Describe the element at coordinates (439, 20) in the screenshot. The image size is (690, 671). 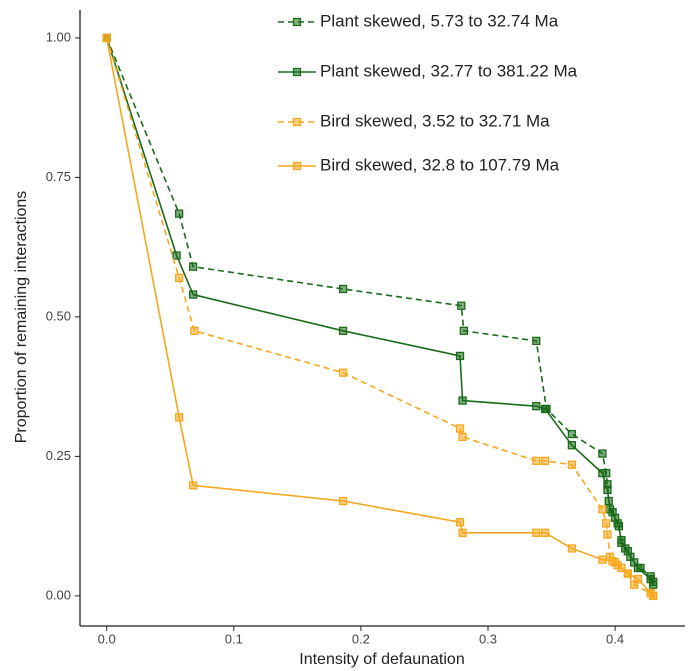
I see `legend-label: Plant skewed, 5.73 to 32.74 Ma` at that location.